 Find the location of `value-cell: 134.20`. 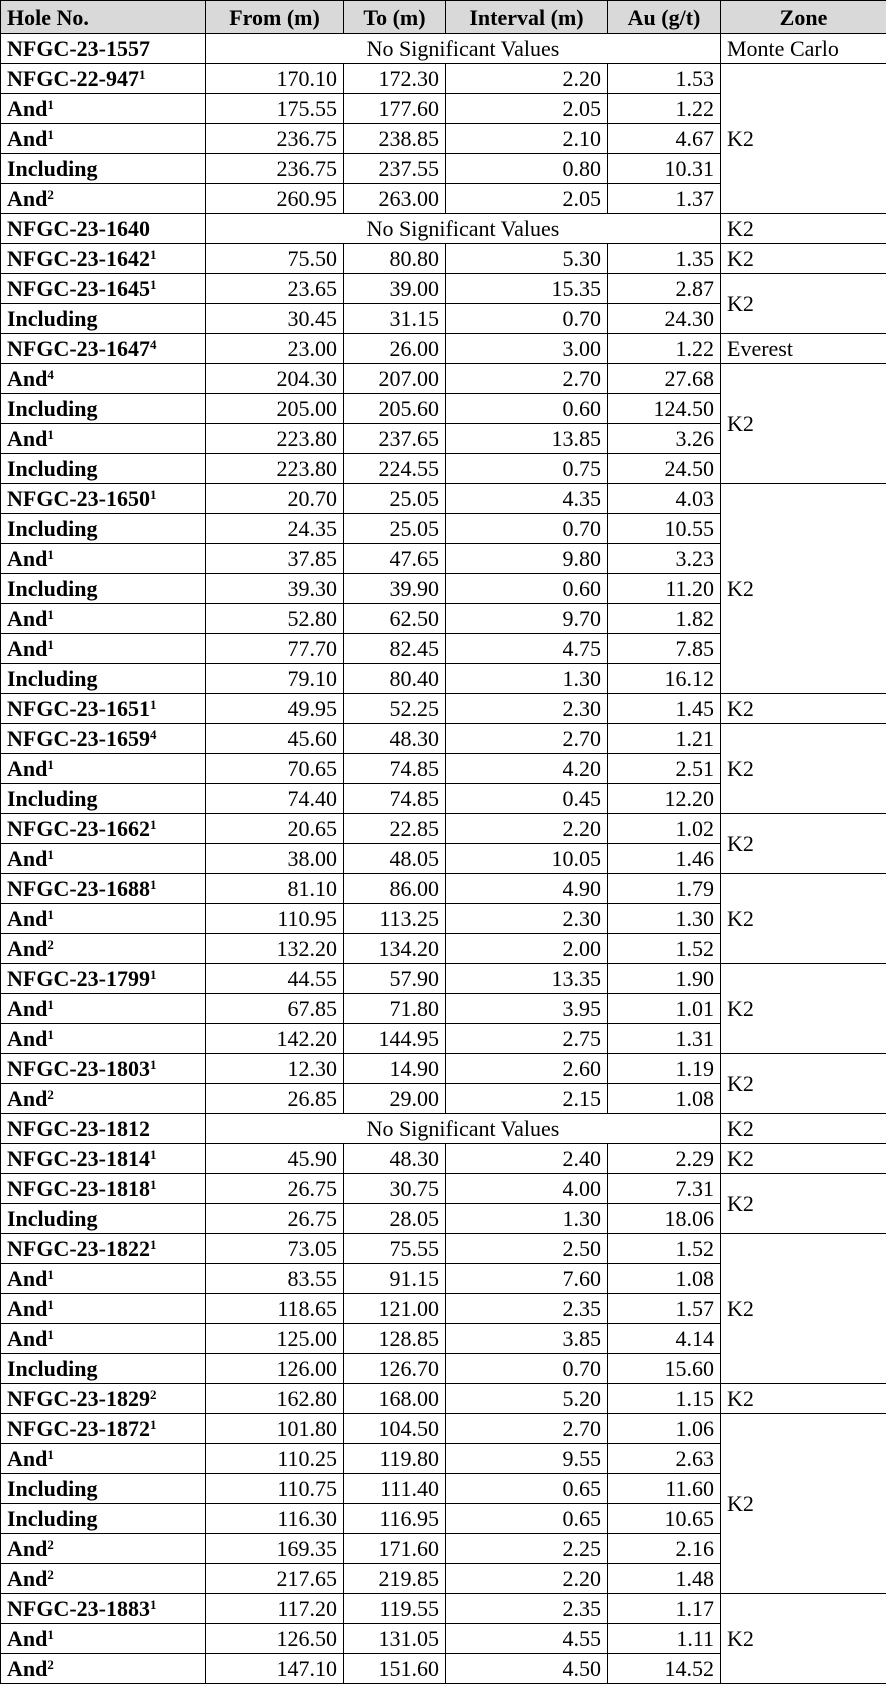

value-cell: 134.20 is located at coordinates (394, 948).